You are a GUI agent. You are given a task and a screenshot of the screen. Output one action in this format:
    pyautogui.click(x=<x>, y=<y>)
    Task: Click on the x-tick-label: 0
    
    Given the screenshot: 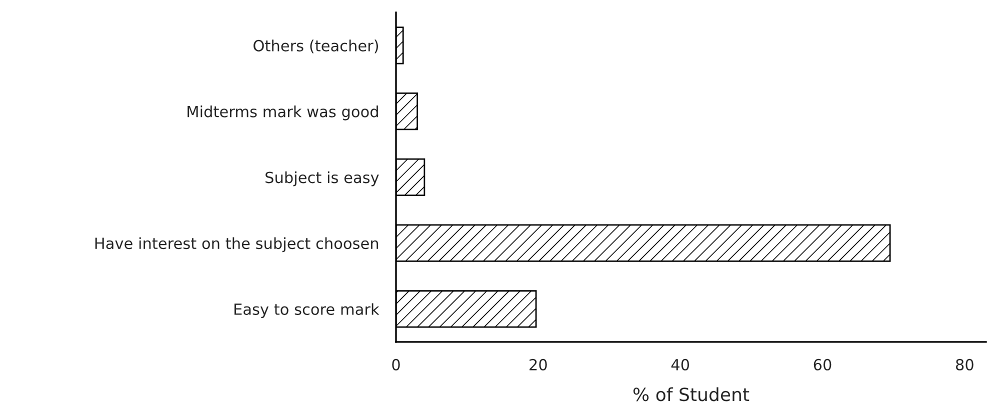 What is the action you would take?
    pyautogui.click(x=396, y=364)
    